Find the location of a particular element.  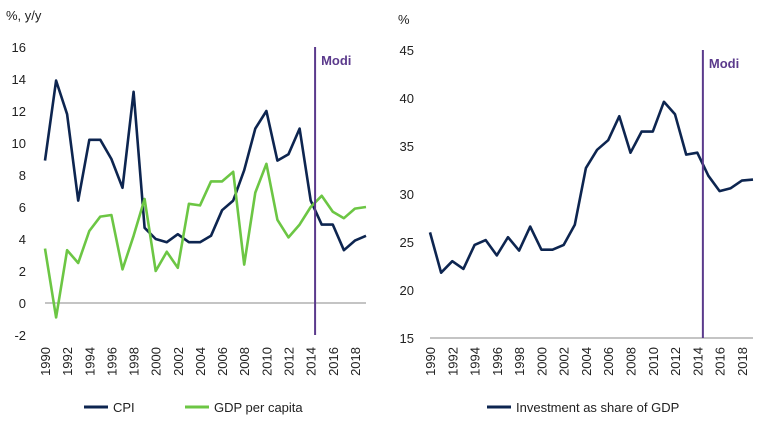

legend-label-investment: Investment as share of GDP is located at coordinates (597, 407).